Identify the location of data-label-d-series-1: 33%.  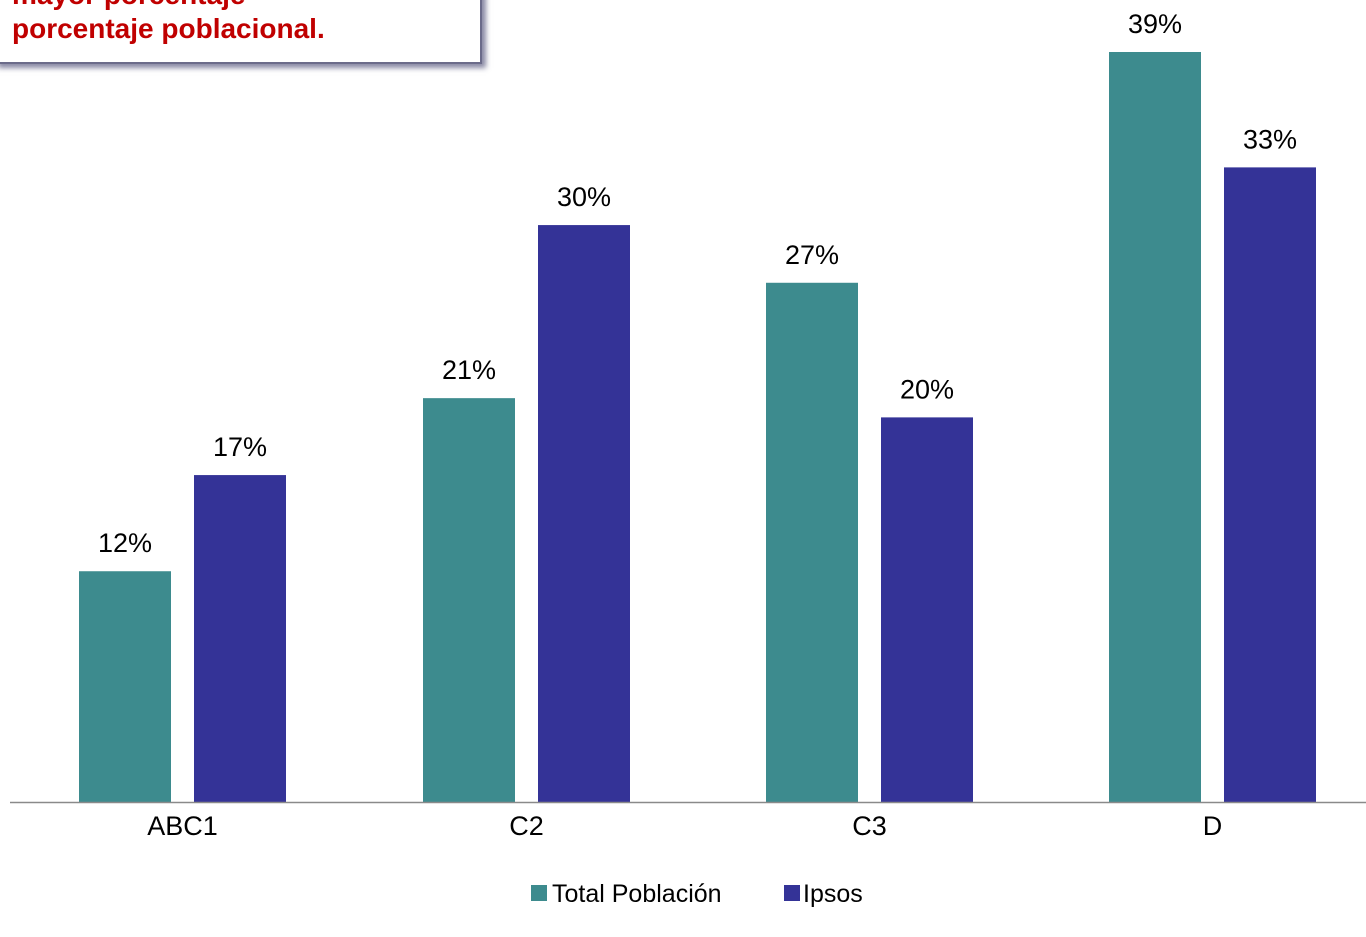
(1270, 139).